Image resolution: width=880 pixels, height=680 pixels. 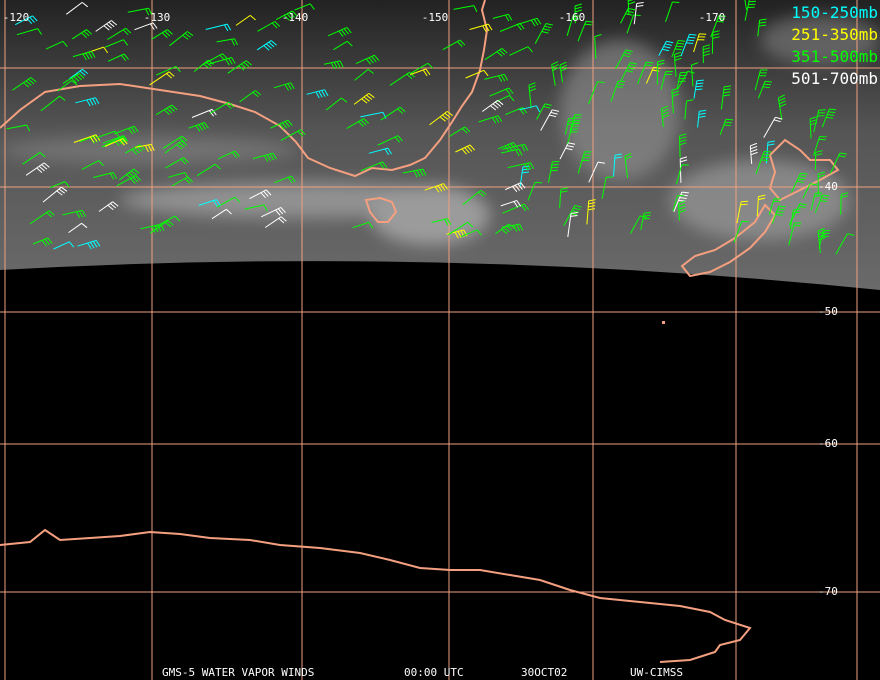 I want to click on longitude-label: -140, so click(x=295, y=17).